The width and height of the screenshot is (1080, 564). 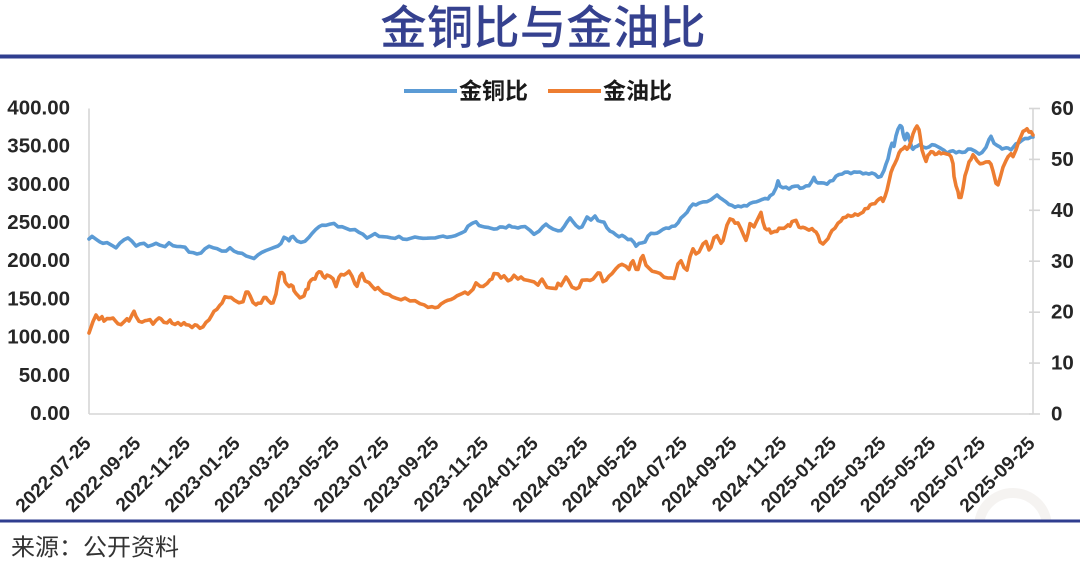 What do you see at coordinates (50, 413) in the screenshot?
I see `svg-text: 0.00` at bounding box center [50, 413].